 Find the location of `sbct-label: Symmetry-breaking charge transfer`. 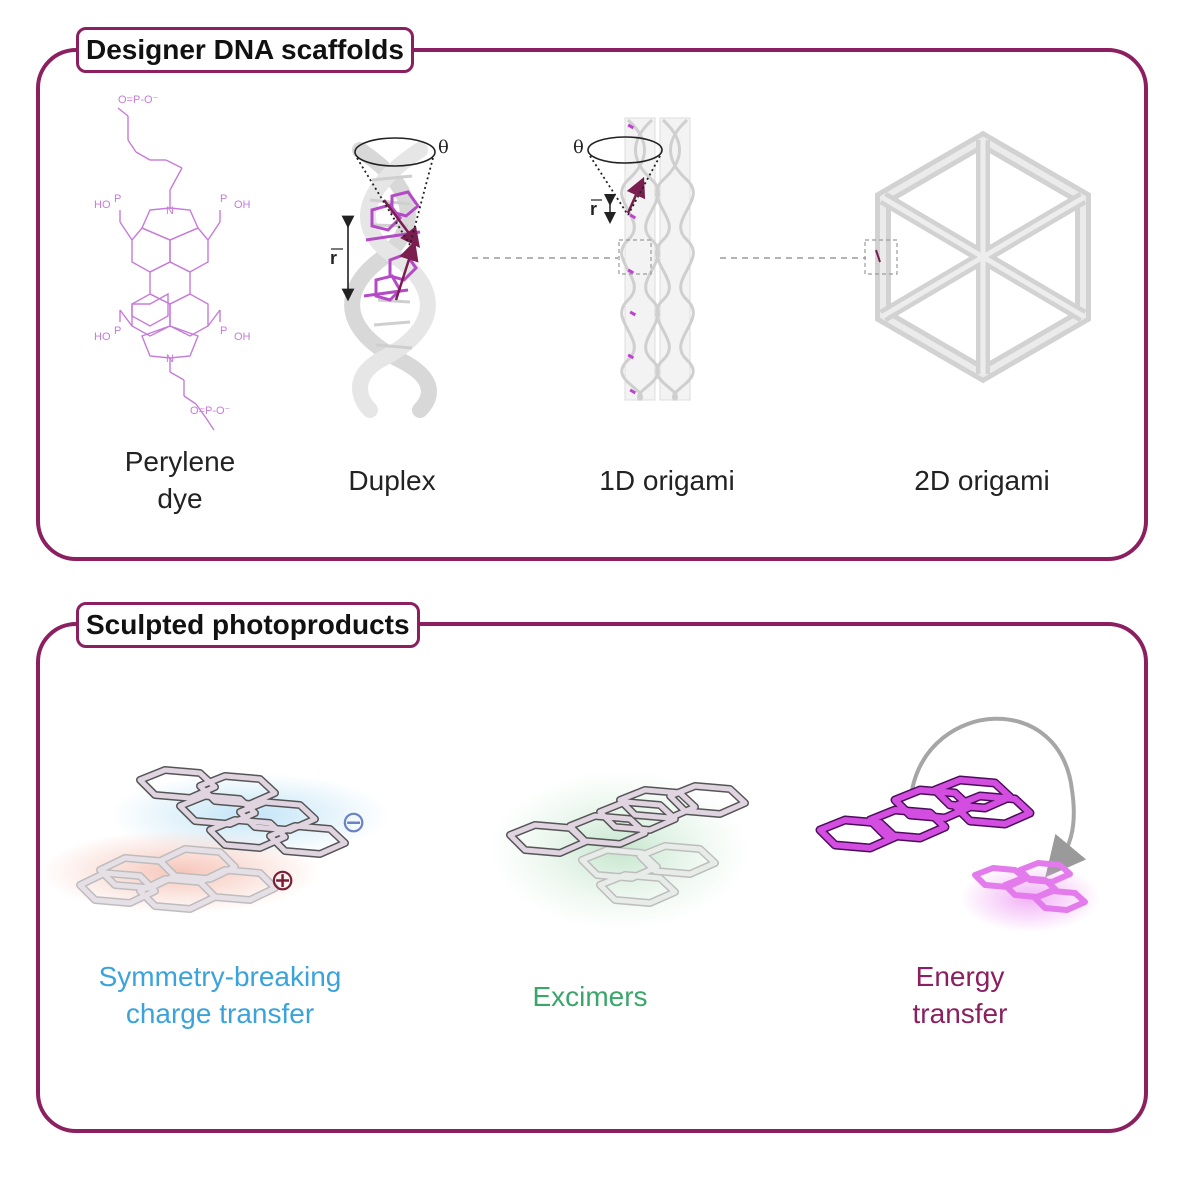

sbct-label: Symmetry-breaking charge transfer is located at coordinates (220, 995).